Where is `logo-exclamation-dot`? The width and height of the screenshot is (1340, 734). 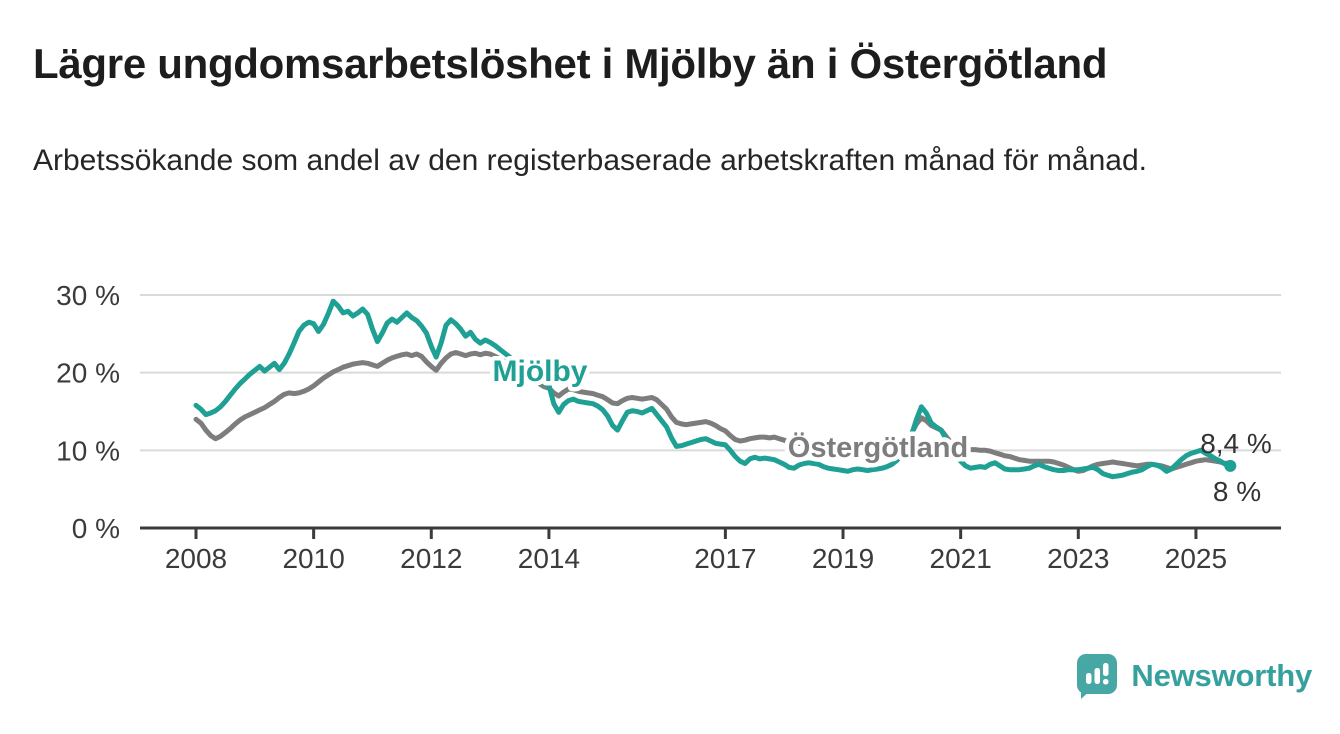
logo-exclamation-dot is located at coordinates (1106, 682).